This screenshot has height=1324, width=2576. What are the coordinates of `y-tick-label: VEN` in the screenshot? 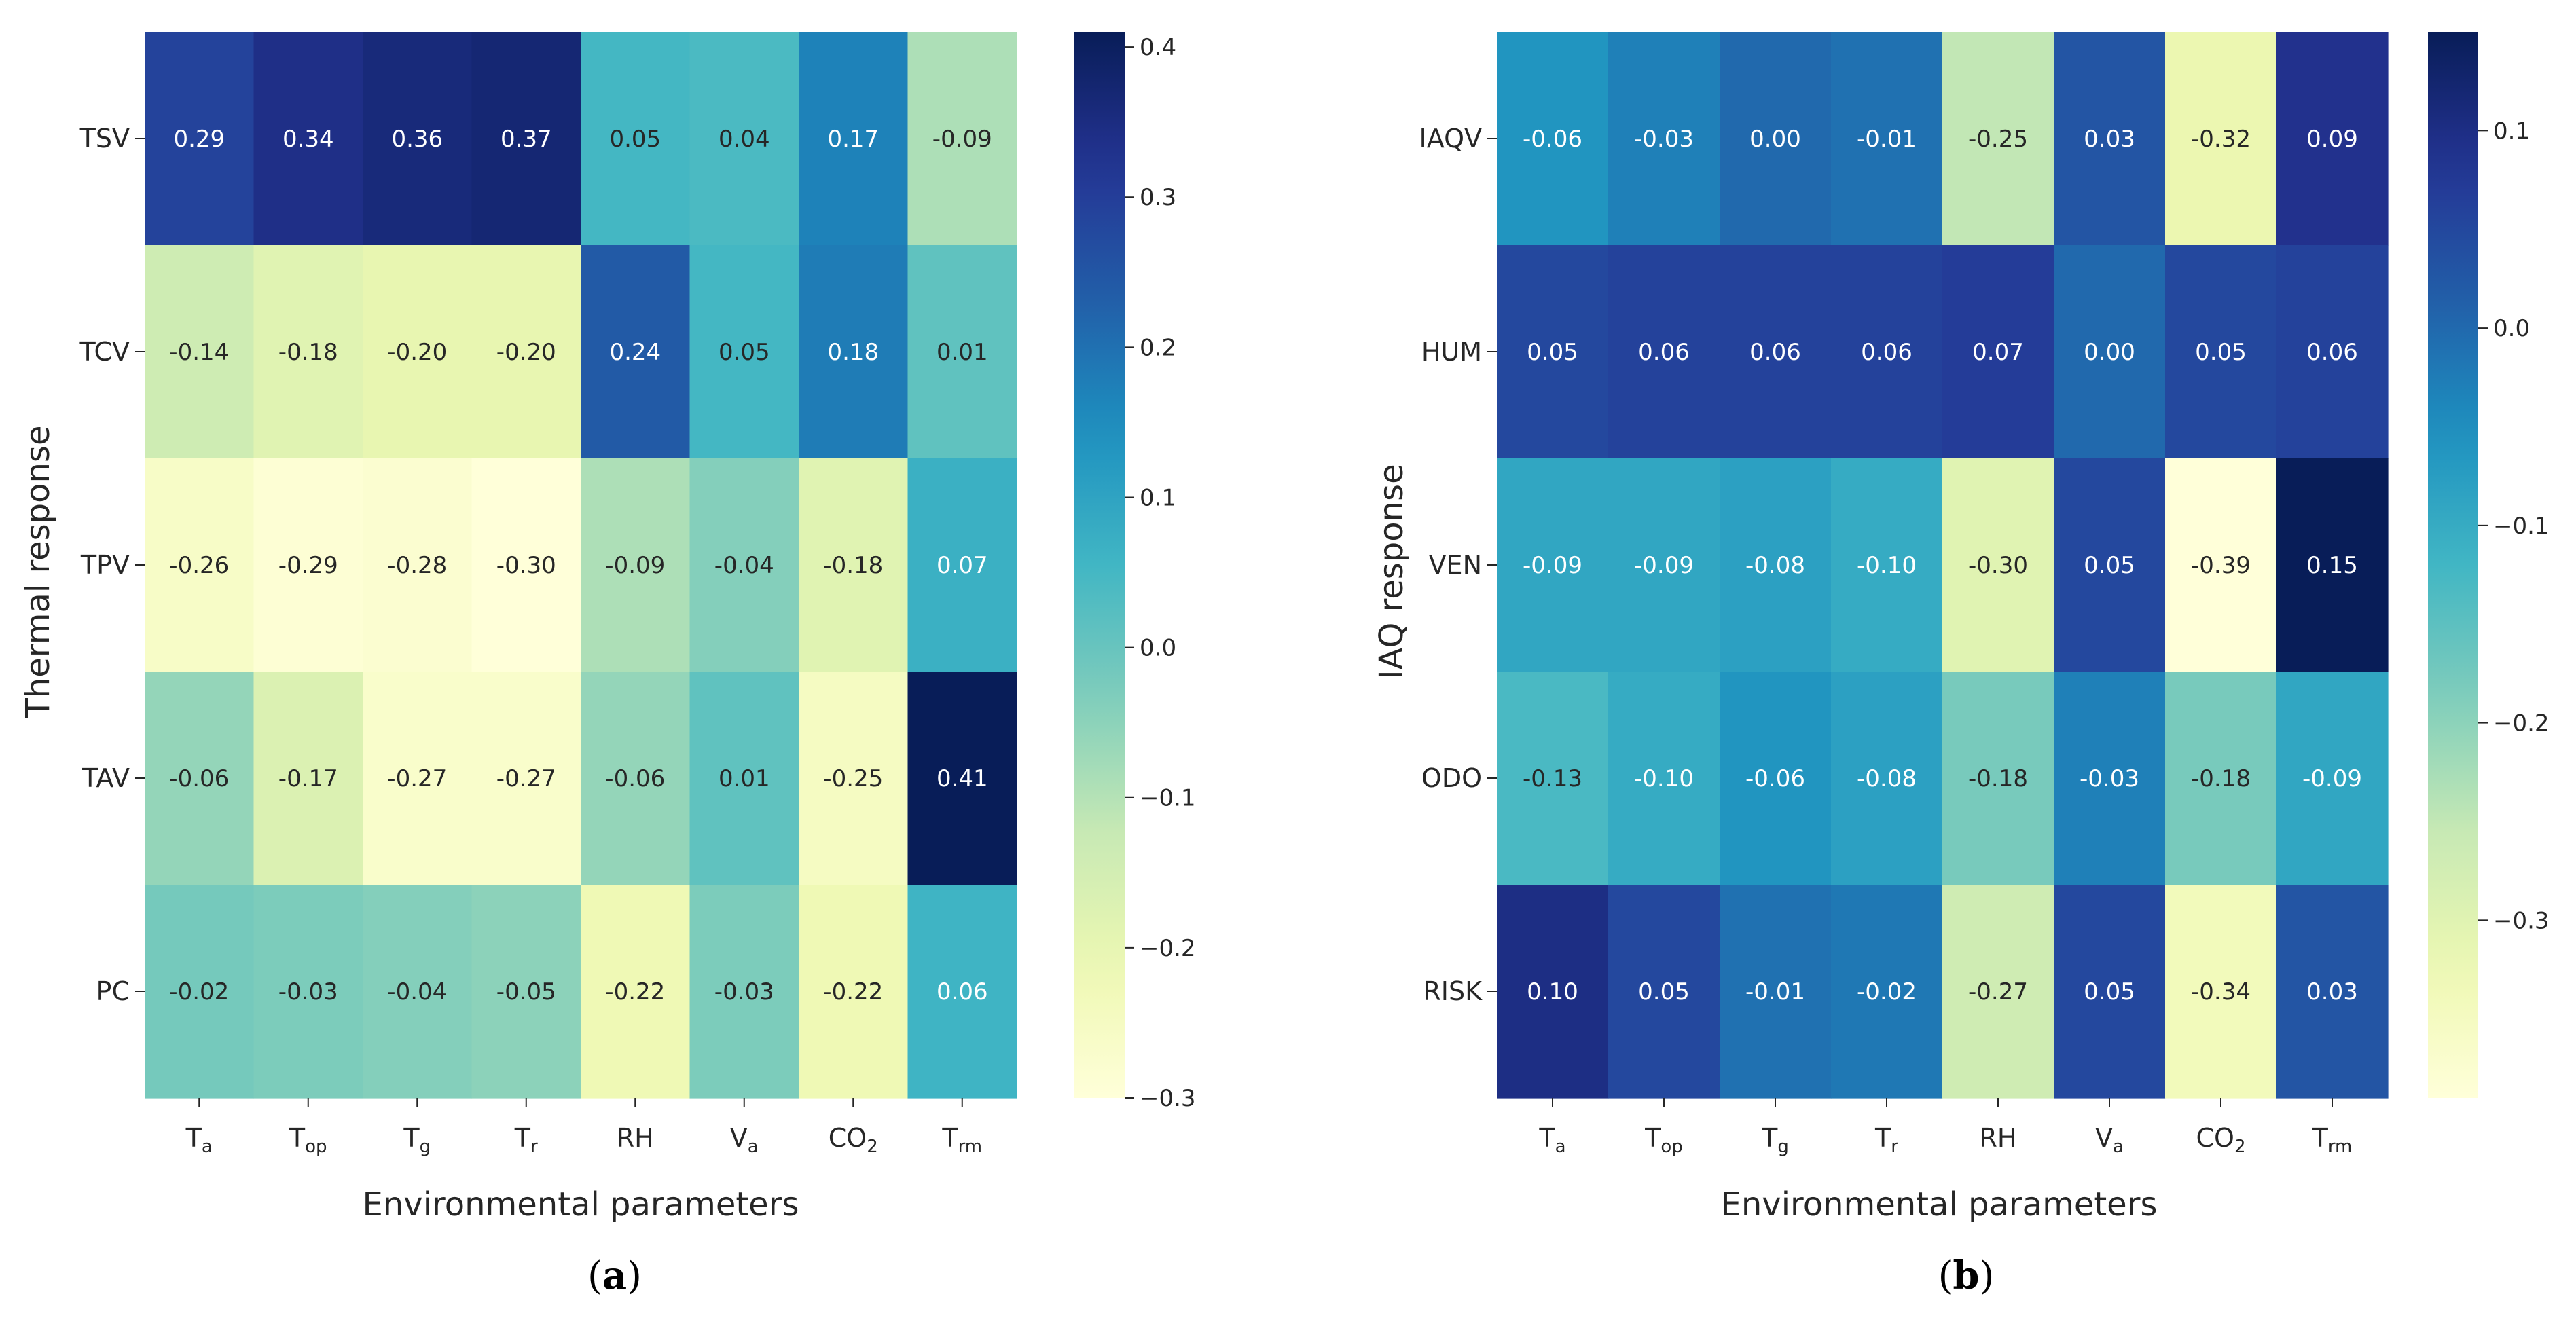 It's located at (1455, 565).